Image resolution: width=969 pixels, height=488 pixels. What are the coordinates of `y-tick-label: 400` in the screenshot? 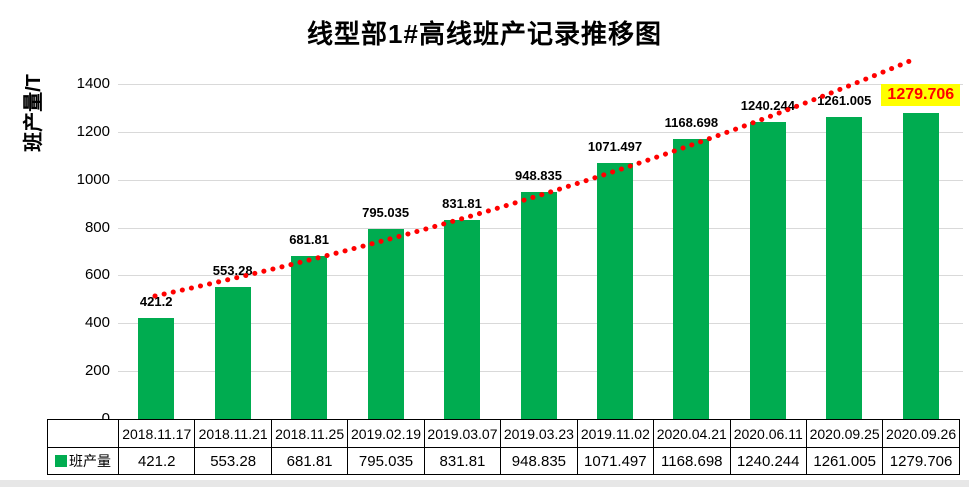 It's located at (97, 322).